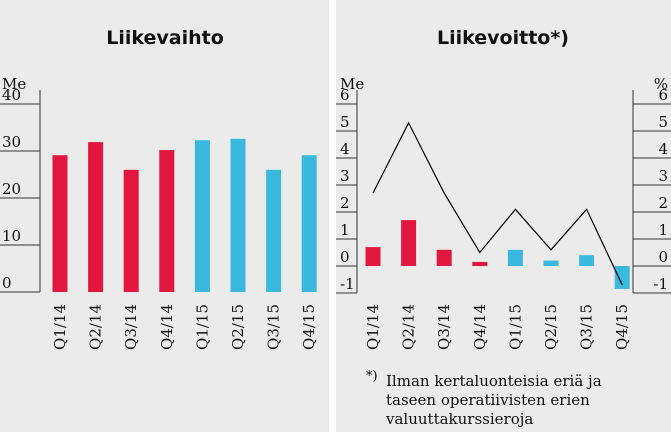 Image resolution: width=671 pixels, height=432 pixels. What do you see at coordinates (497, 203) in the screenshot?
I see `line` at bounding box center [497, 203].